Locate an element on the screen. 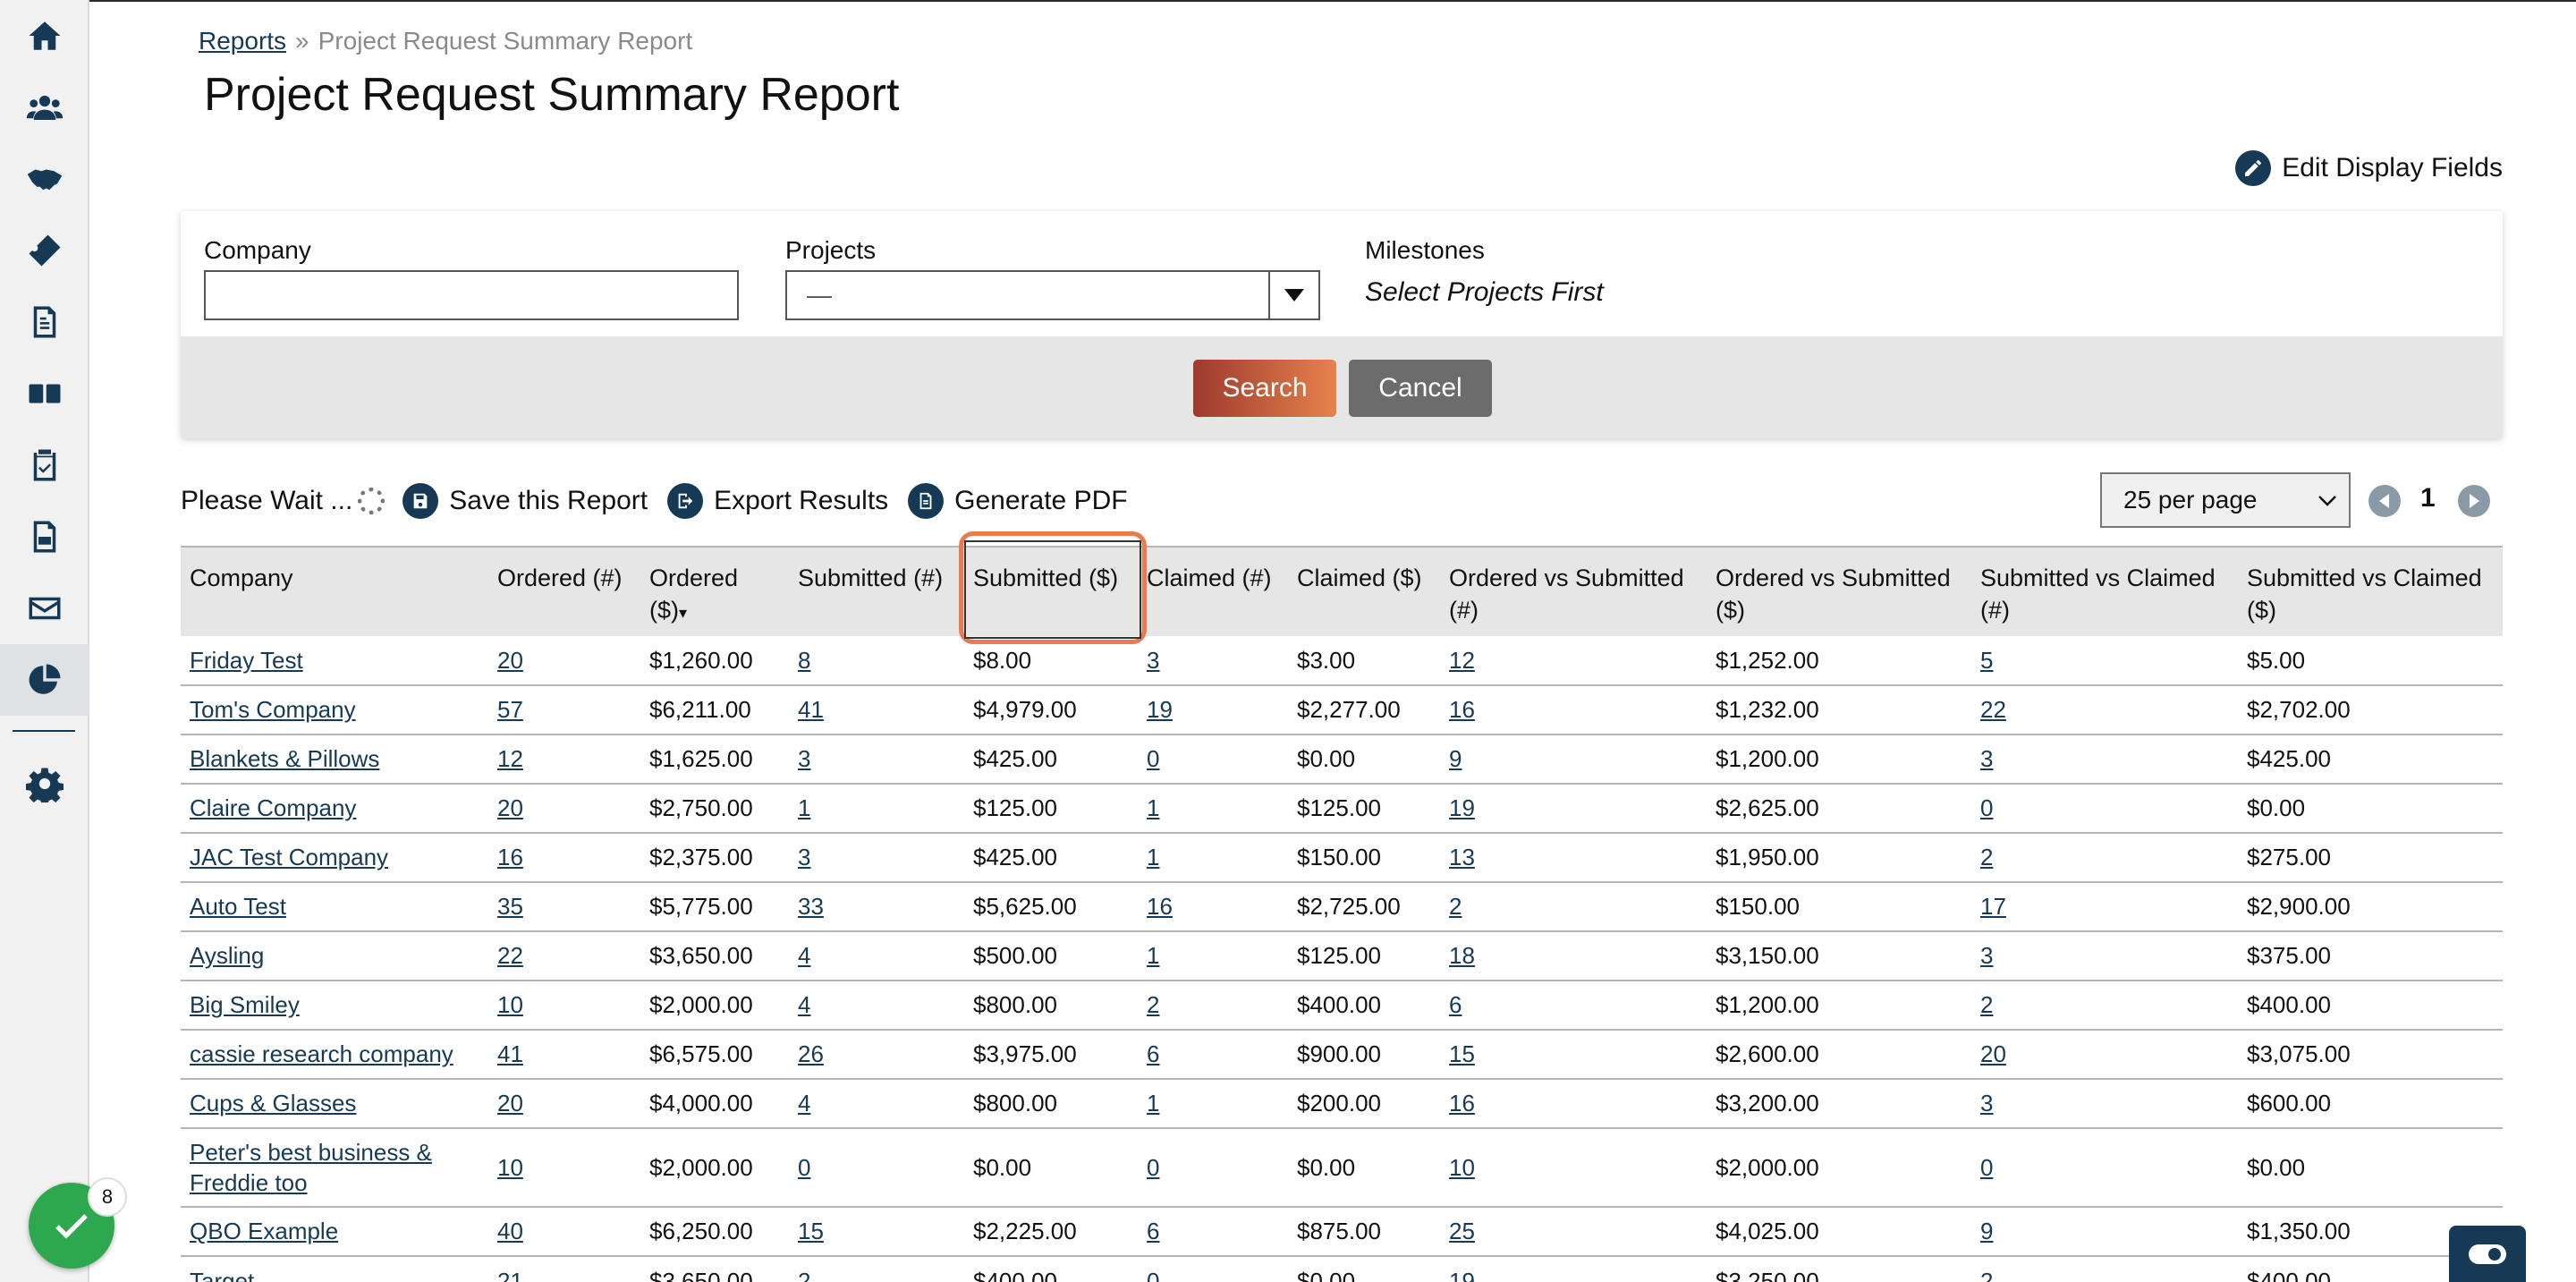 The width and height of the screenshot is (2576, 1282). projects-dropdown-toggle is located at coordinates (1293, 295).